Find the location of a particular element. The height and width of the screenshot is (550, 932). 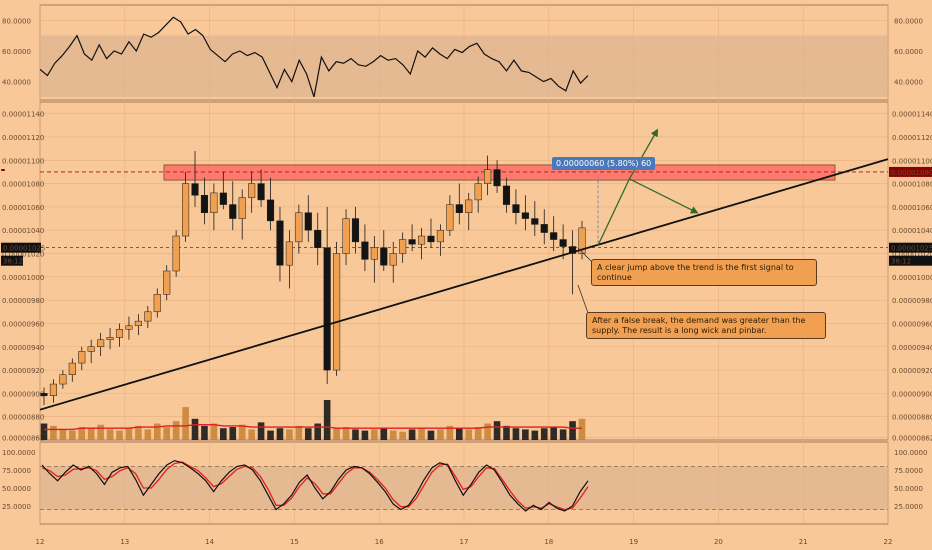

price-y-tick: 0.00001000 is located at coordinates (23, 278).